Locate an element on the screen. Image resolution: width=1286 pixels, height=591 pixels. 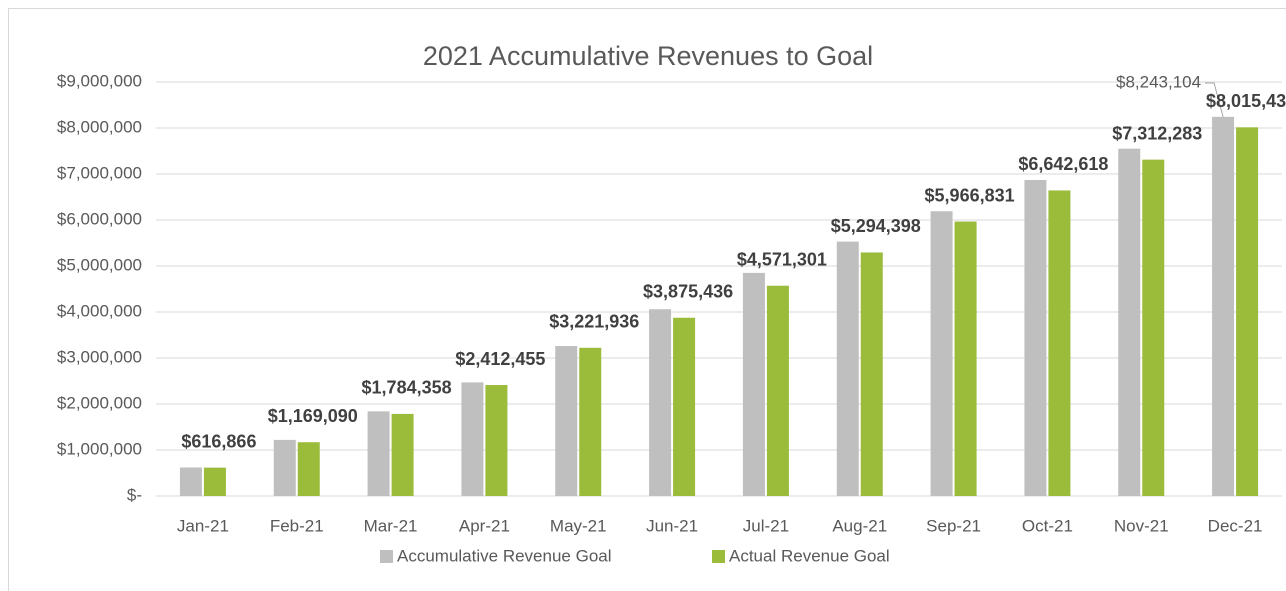
y-tick-label: $- is located at coordinates (134, 494).